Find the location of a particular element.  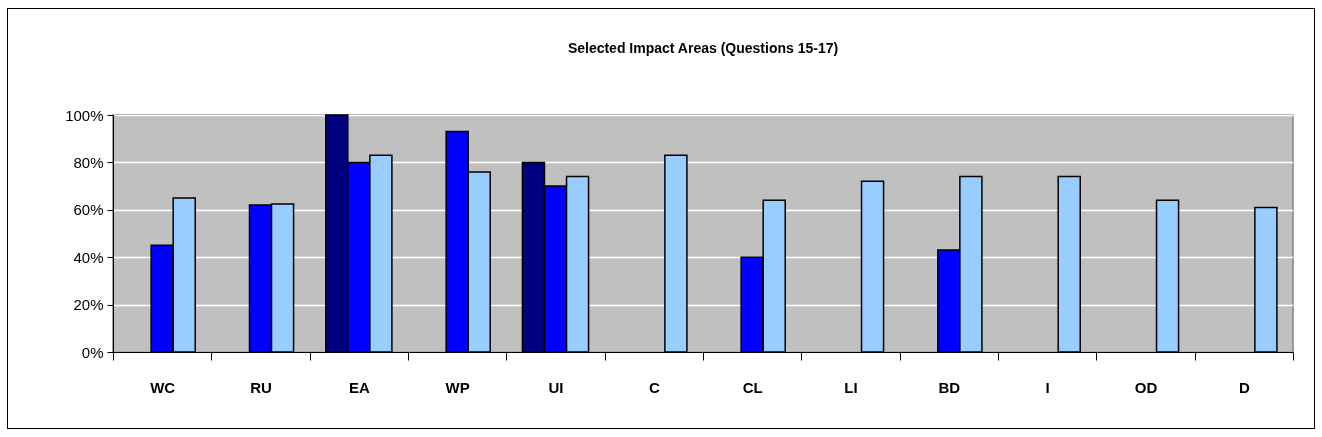

x-tick-label: WP is located at coordinates (457, 387).